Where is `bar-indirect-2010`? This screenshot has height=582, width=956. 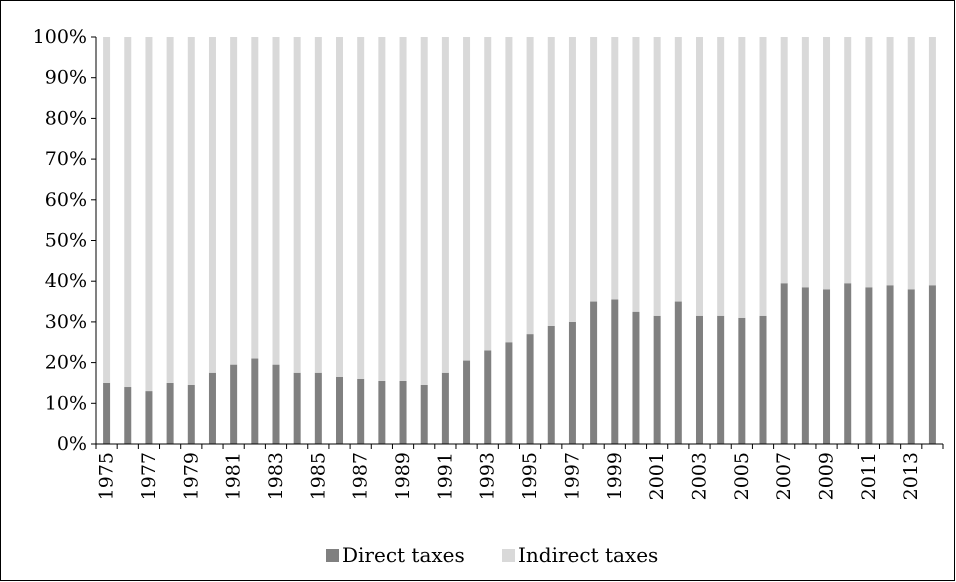 bar-indirect-2010 is located at coordinates (848, 160).